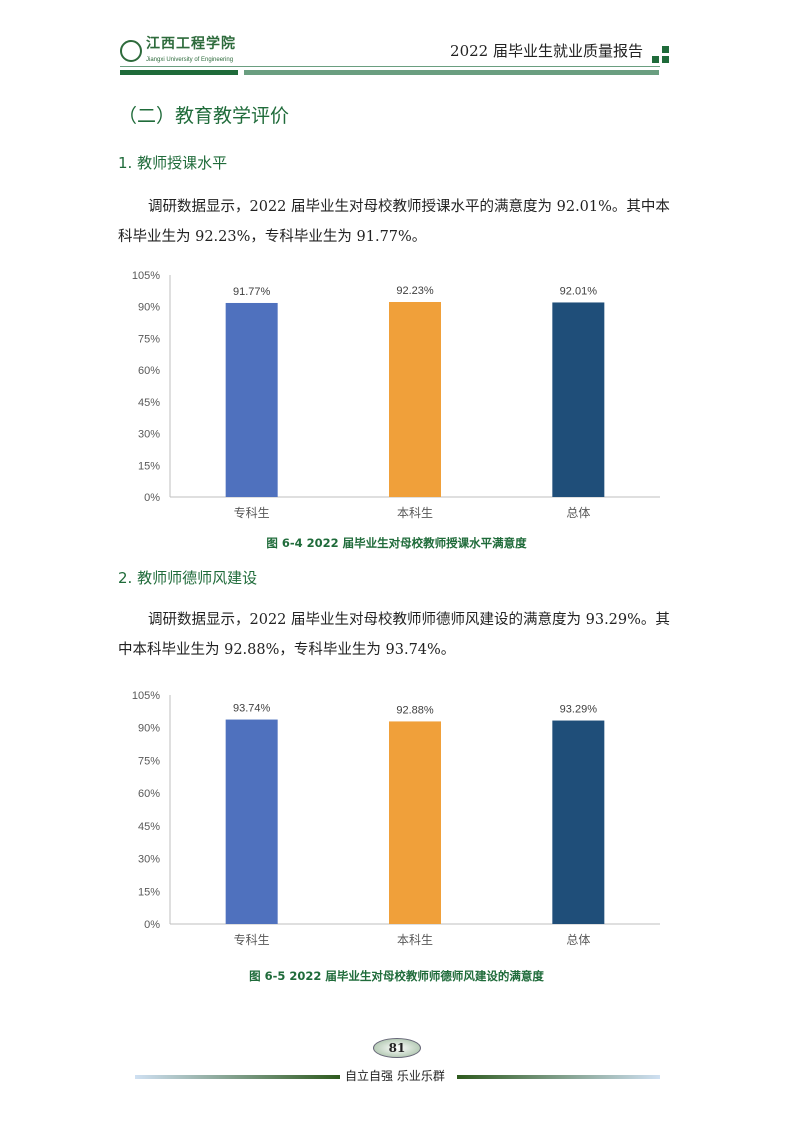  What do you see at coordinates (415, 710) in the screenshot?
I see `data-label: 92.88%` at bounding box center [415, 710].